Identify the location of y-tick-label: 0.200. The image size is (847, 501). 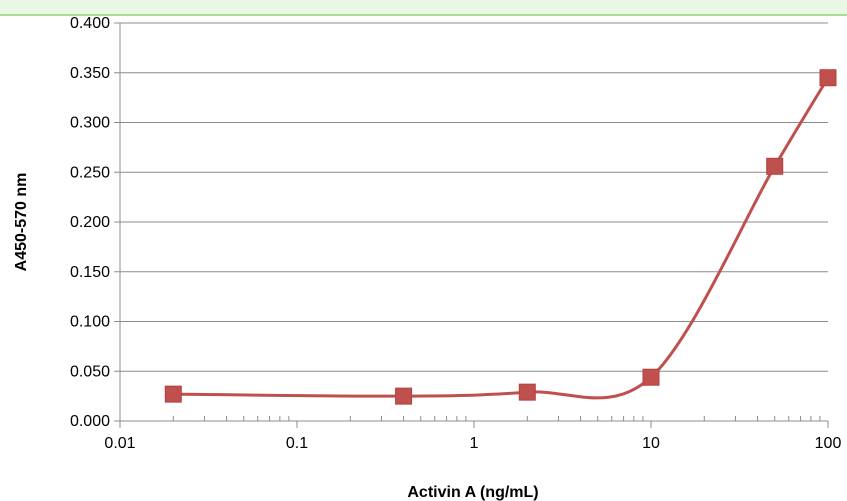
(90, 222).